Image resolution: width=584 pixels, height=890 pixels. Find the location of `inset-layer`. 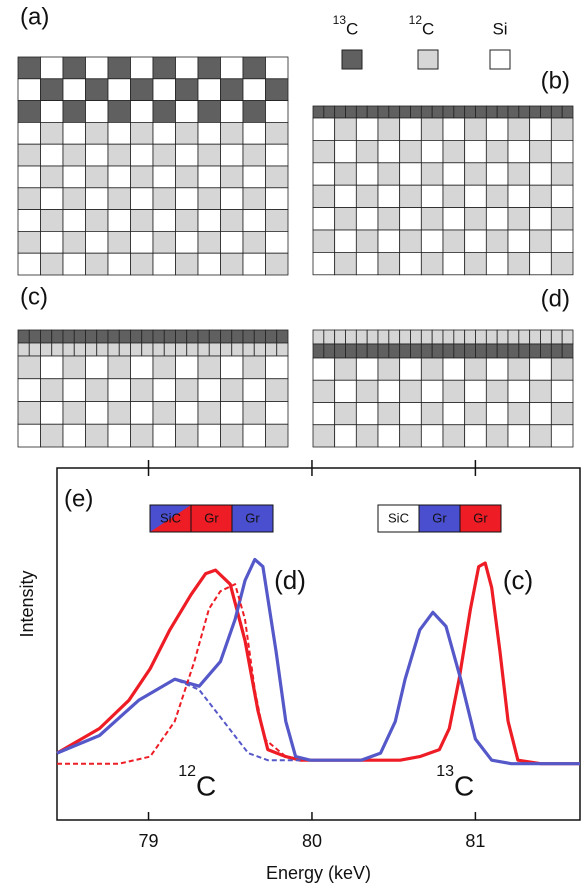

inset-layer is located at coordinates (211, 518).